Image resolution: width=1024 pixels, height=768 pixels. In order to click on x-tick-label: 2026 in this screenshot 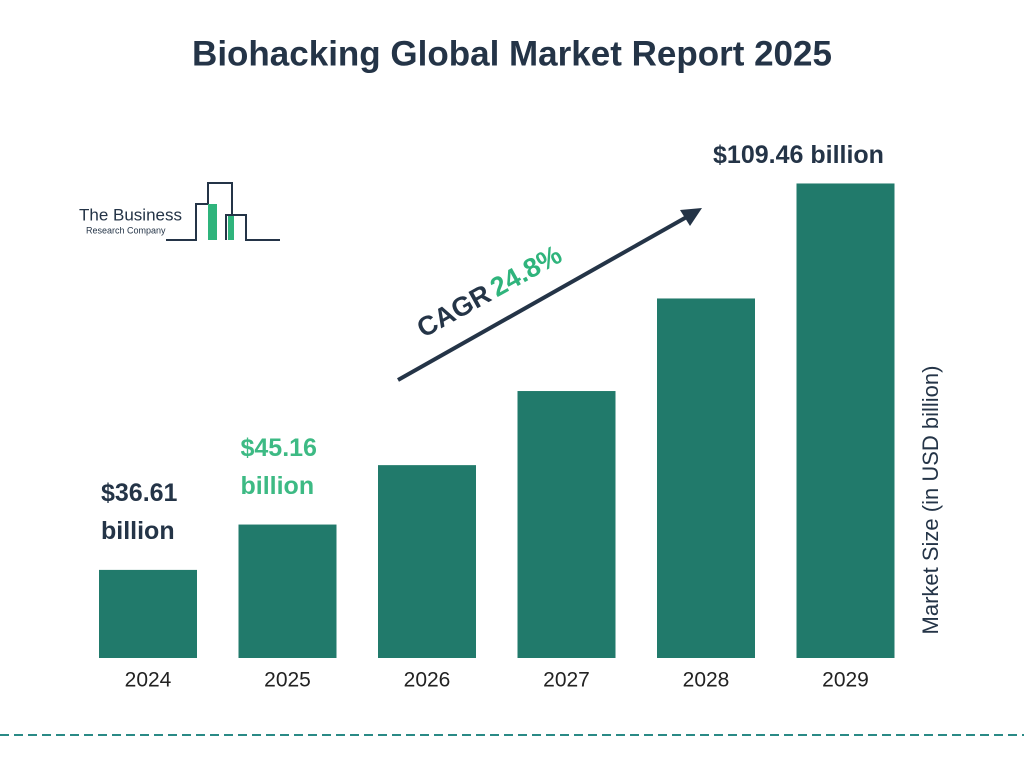, I will do `click(427, 680)`.